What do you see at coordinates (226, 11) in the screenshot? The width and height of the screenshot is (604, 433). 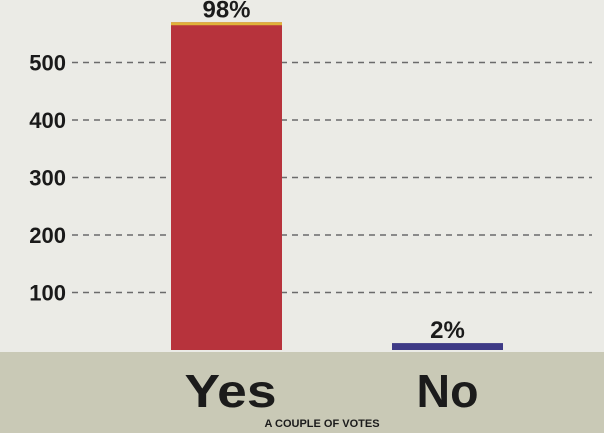 I see `data-label-yes: 98%` at bounding box center [226, 11].